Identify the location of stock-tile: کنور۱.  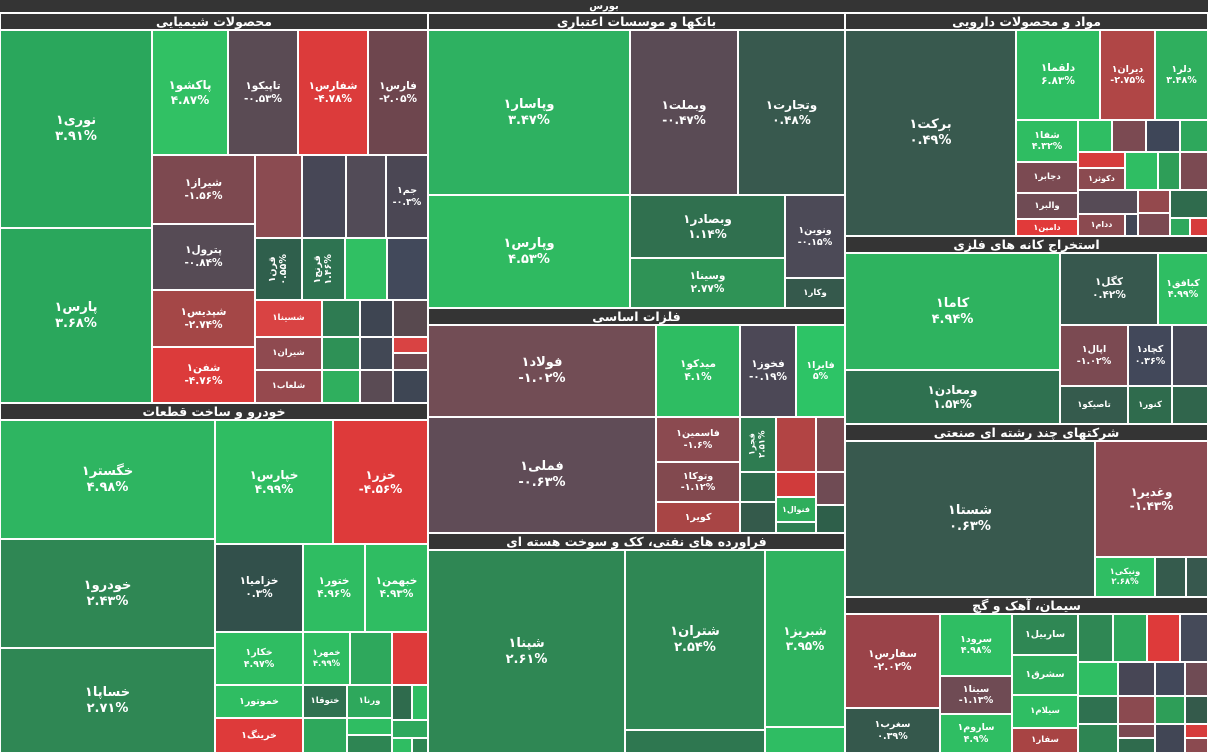
(1150, 405).